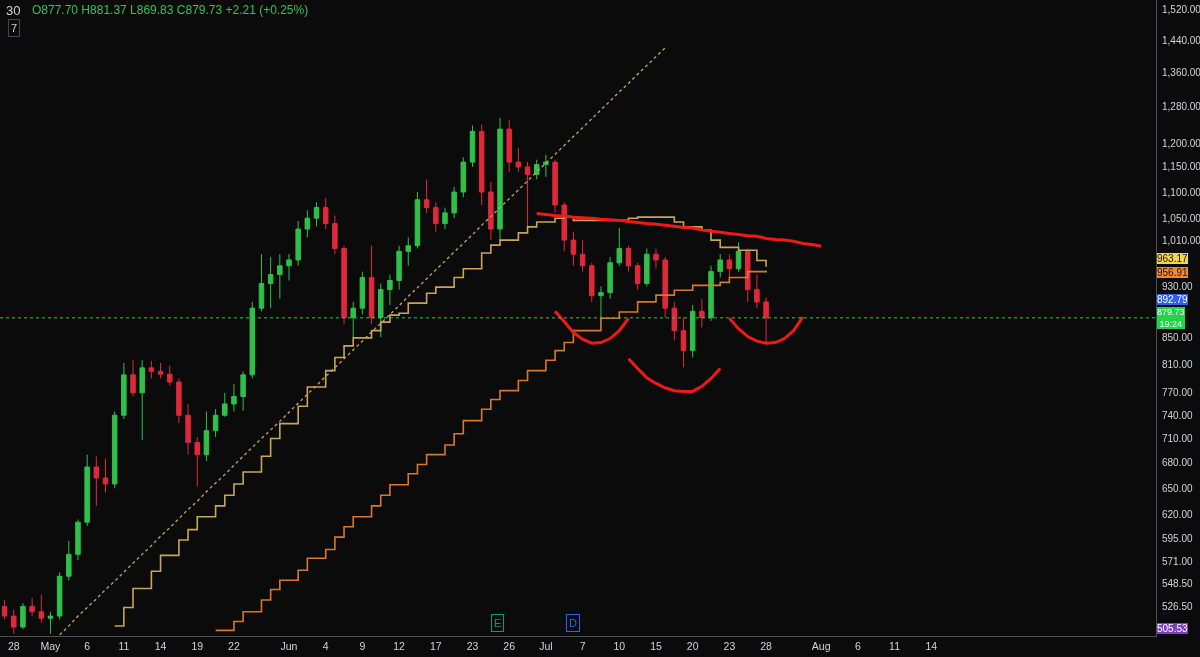 Image resolution: width=1200 pixels, height=657 pixels. What do you see at coordinates (1178, 337) in the screenshot?
I see `y-tick-label: 850.00` at bounding box center [1178, 337].